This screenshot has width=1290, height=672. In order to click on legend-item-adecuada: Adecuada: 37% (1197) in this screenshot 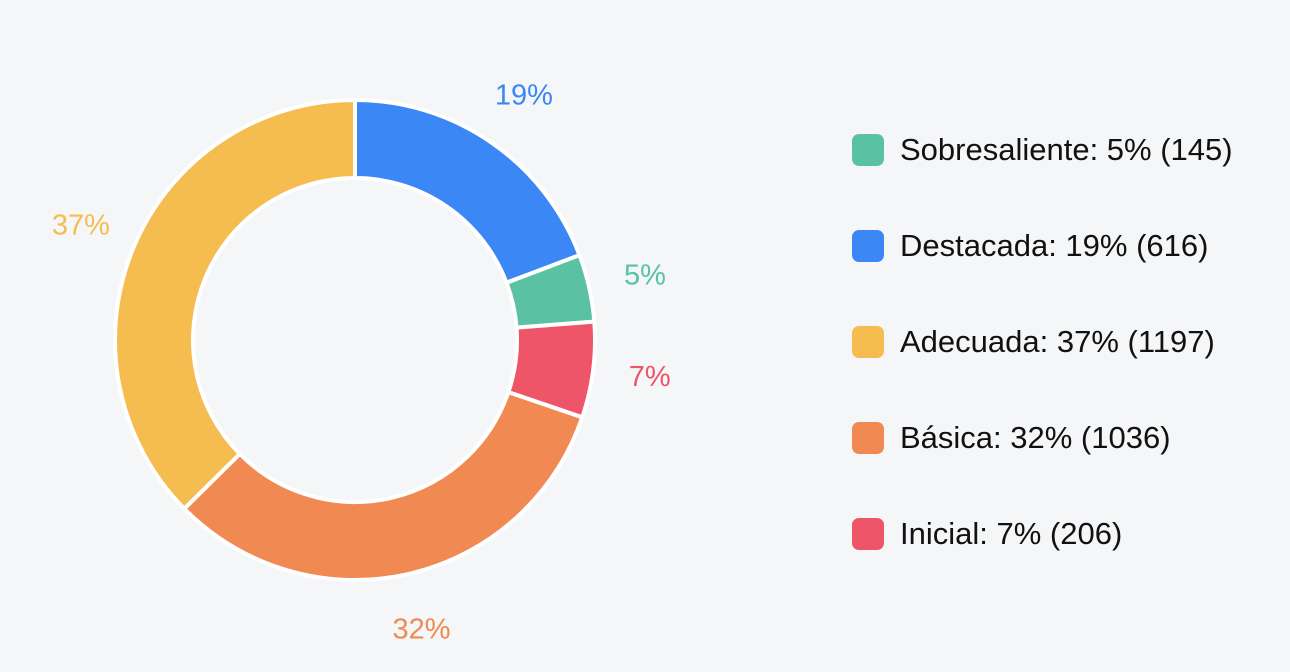, I will do `click(1042, 342)`.